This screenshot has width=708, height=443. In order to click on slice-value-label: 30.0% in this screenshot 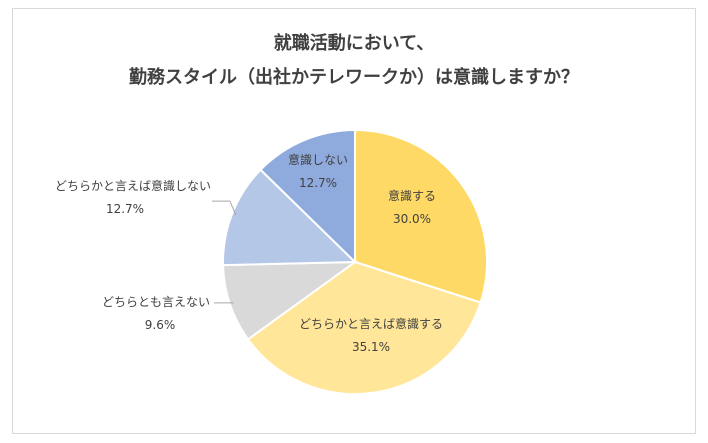, I will do `click(412, 219)`.